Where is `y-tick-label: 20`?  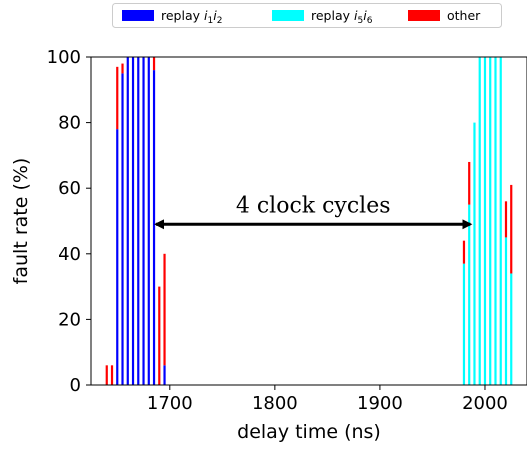
y-tick-label: 20 is located at coordinates (69, 319).